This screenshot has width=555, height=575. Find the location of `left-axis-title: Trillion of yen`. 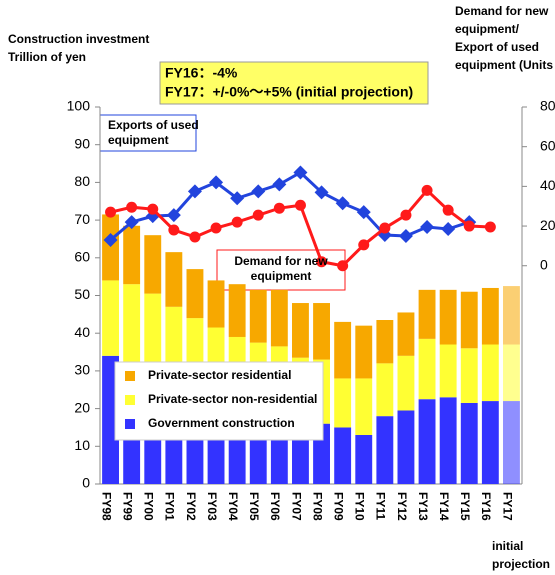

left-axis-title: Trillion of yen is located at coordinates (47, 57).